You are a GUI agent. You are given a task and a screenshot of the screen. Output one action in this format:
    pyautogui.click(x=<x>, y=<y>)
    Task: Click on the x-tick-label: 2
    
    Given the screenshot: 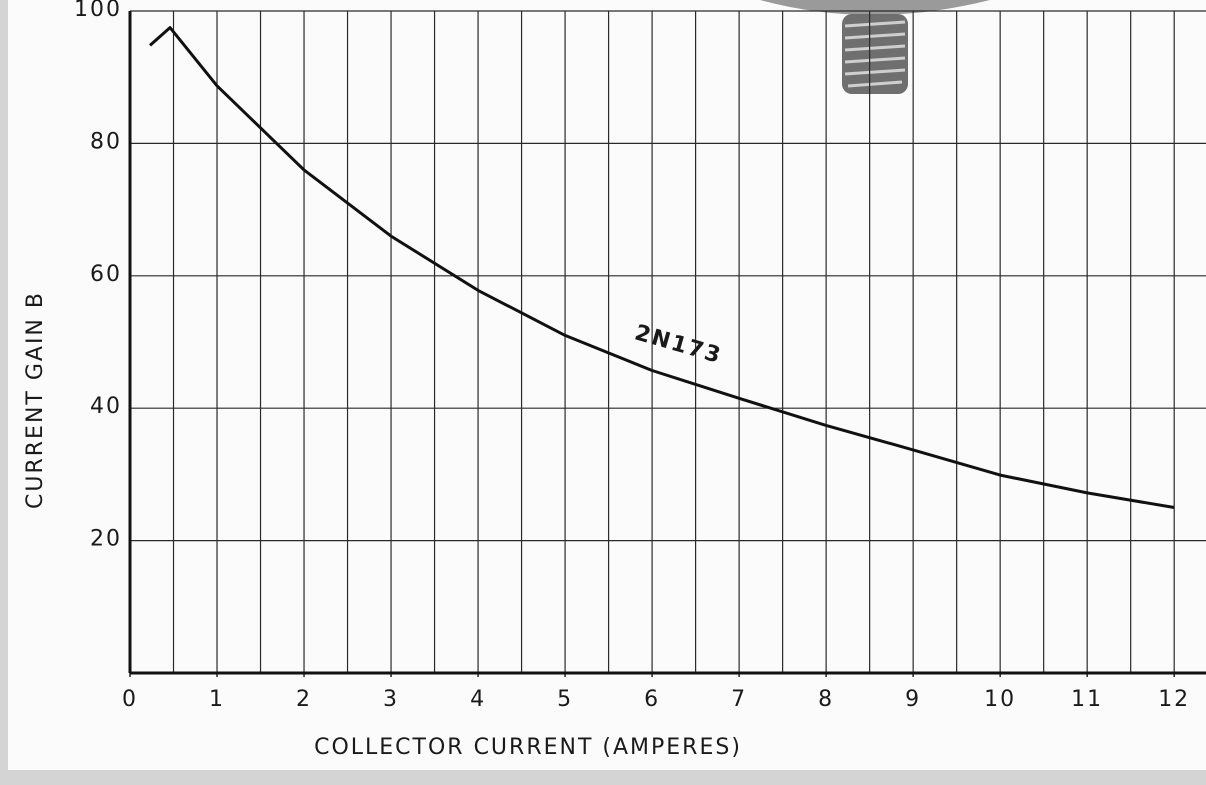 What is the action you would take?
    pyautogui.click(x=304, y=699)
    